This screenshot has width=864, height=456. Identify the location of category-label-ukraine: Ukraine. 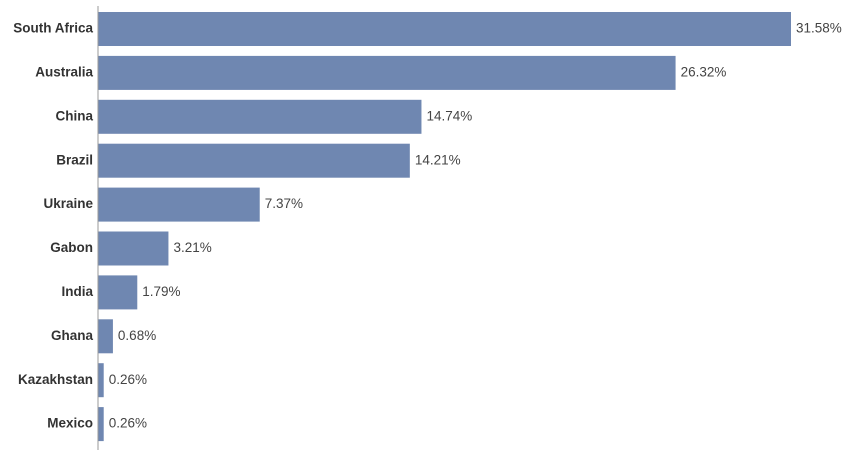
(68, 203).